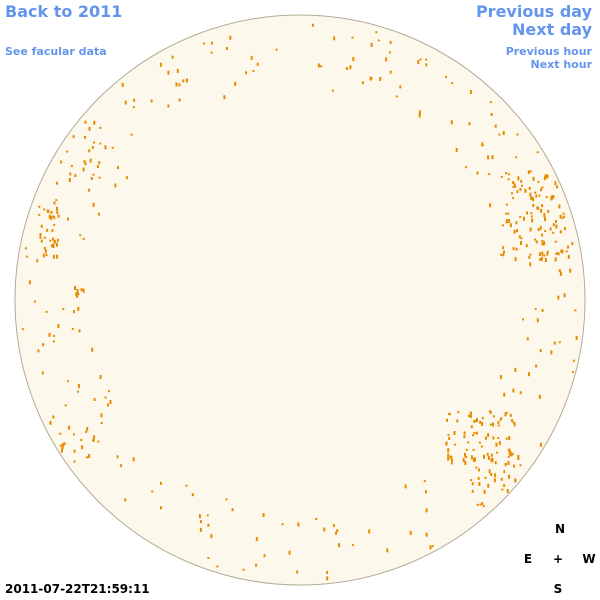  Describe the element at coordinates (533, 11) in the screenshot. I see `previous-day-link: Previous day` at that location.